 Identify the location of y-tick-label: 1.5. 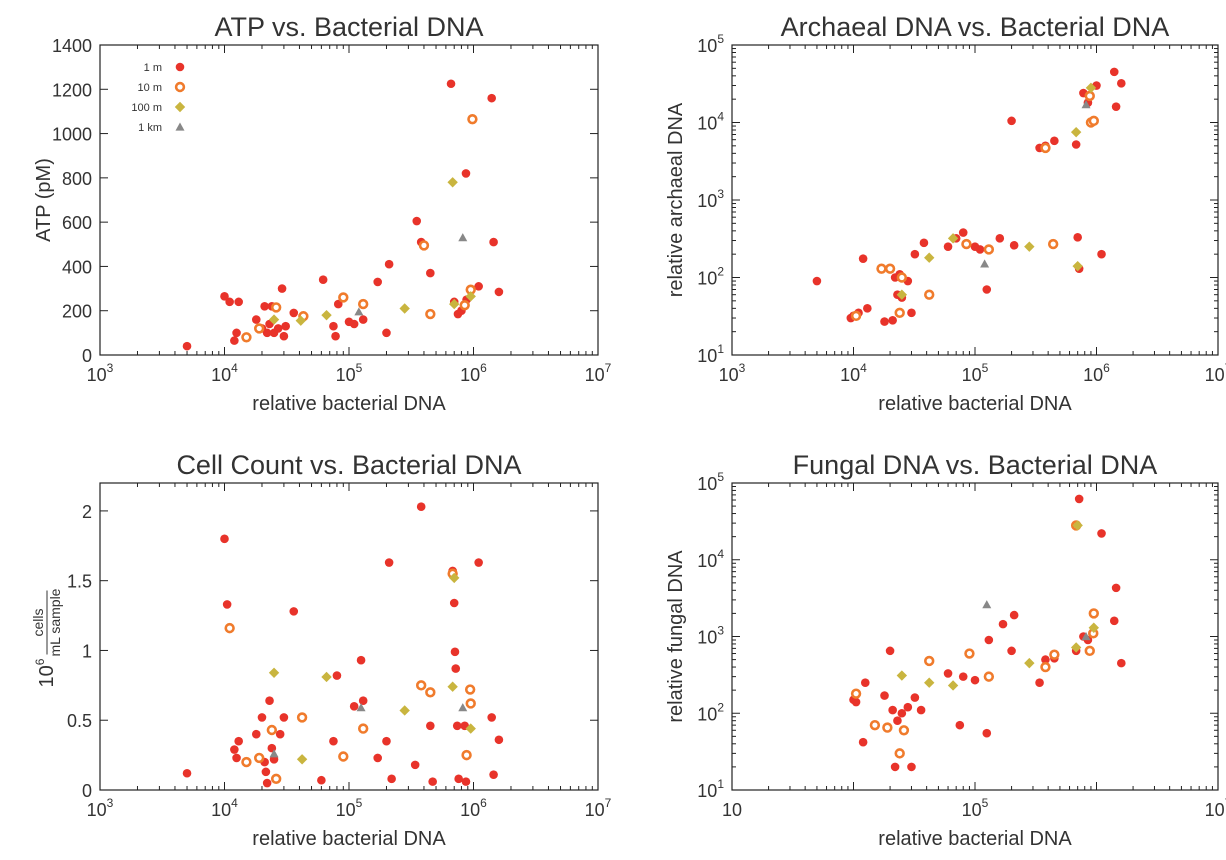
(79, 582).